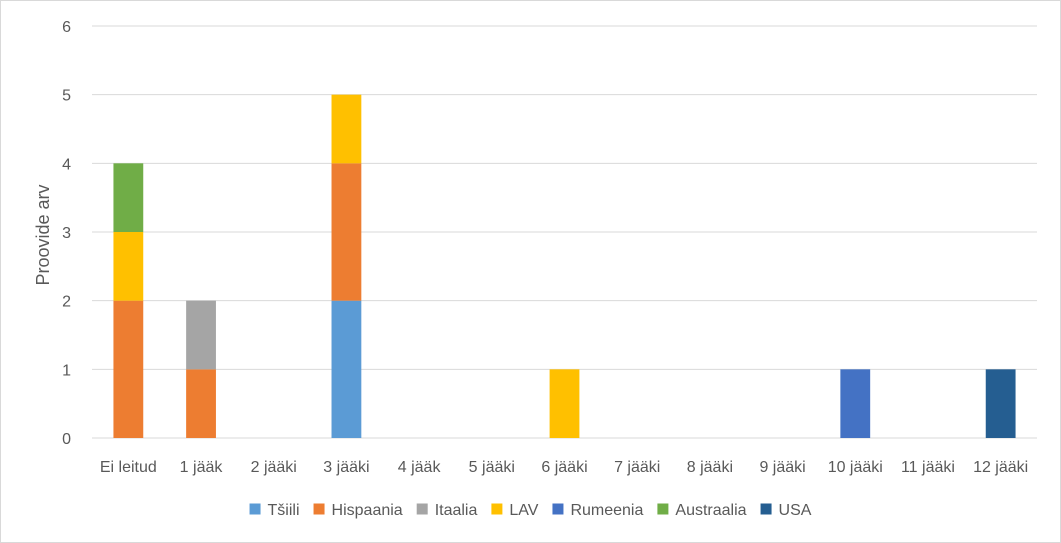 This screenshot has height=543, width=1061. What do you see at coordinates (284, 510) in the screenshot?
I see `legend-label: Tšiili` at bounding box center [284, 510].